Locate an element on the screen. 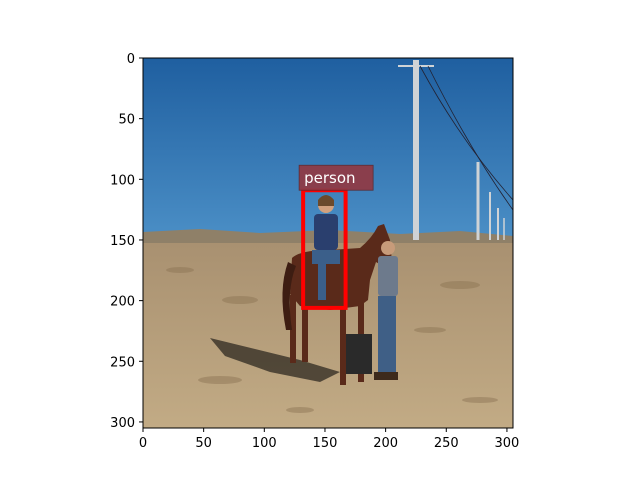  y-tick-label: 200 is located at coordinates (122, 302).